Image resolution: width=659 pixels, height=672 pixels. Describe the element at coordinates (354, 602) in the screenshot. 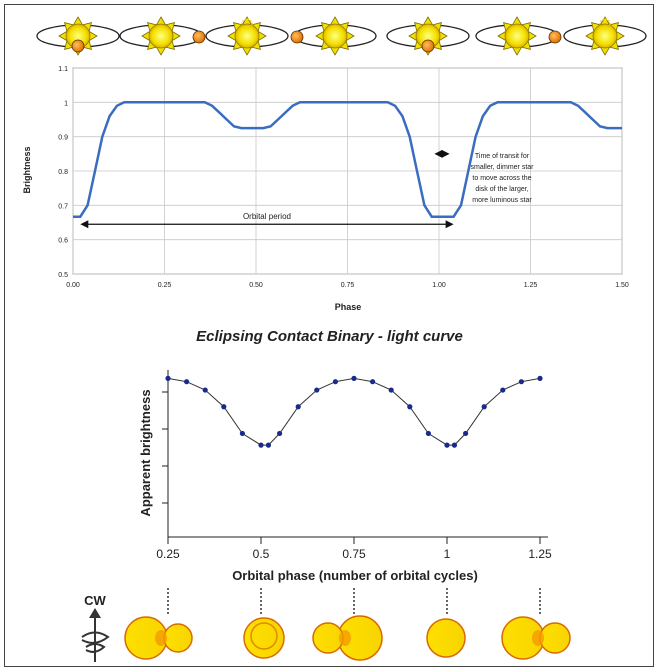

I see `phase-guide-lines` at that location.